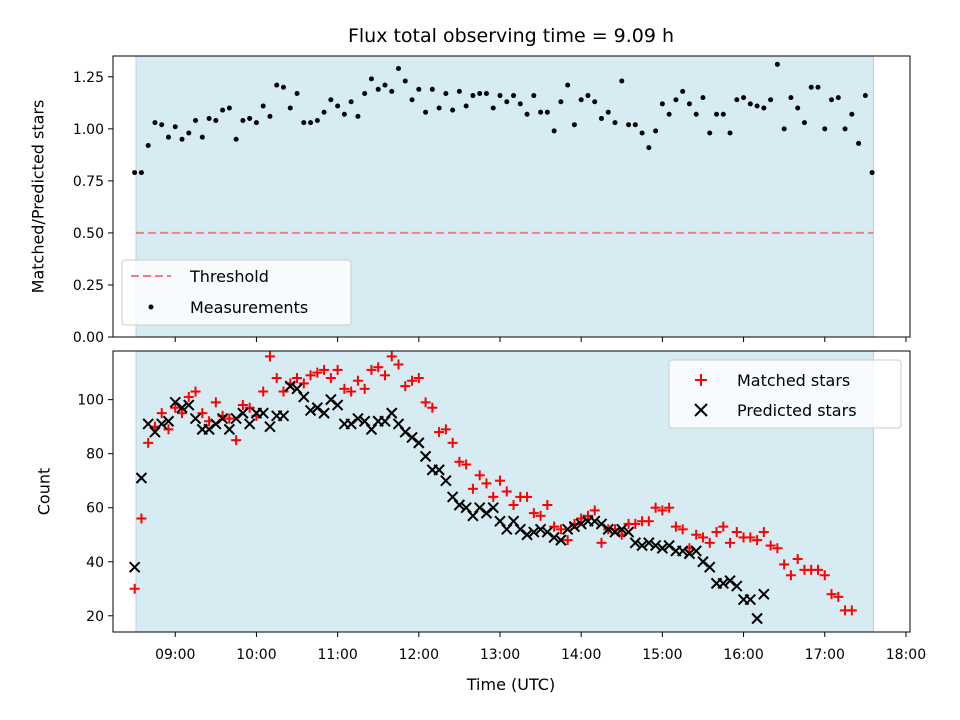 This screenshot has width=960, height=720. Describe the element at coordinates (90, 401) in the screenshot. I see `y-tick-label: 100` at that location.